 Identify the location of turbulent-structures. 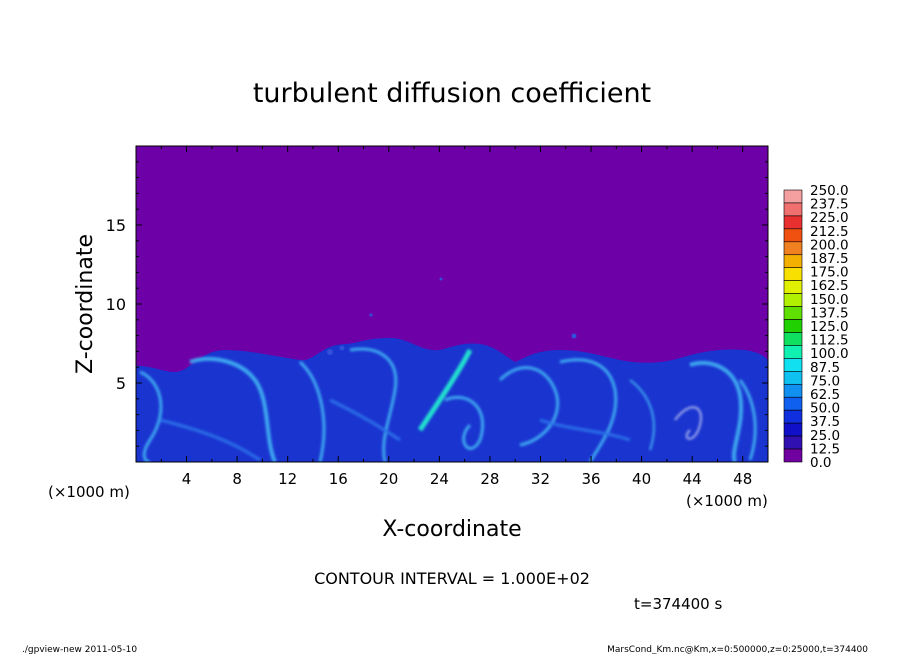
(448, 404).